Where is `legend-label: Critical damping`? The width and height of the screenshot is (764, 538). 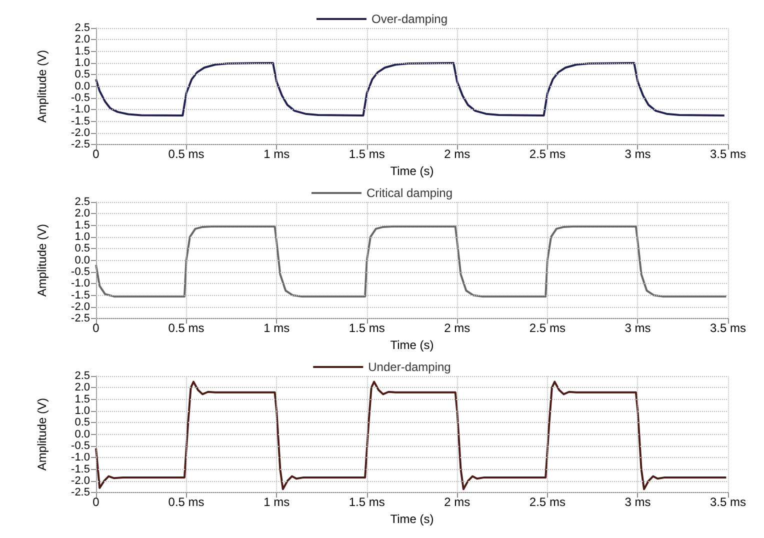
legend-label: Critical damping is located at coordinates (409, 193).